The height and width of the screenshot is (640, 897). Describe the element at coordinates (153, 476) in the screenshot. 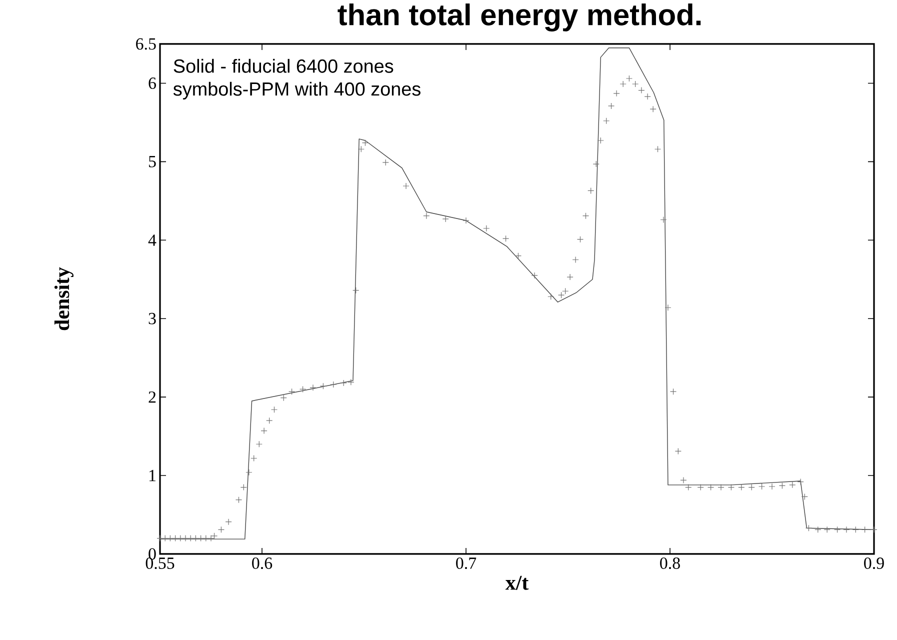

I see `y-tick-label: 1` at that location.